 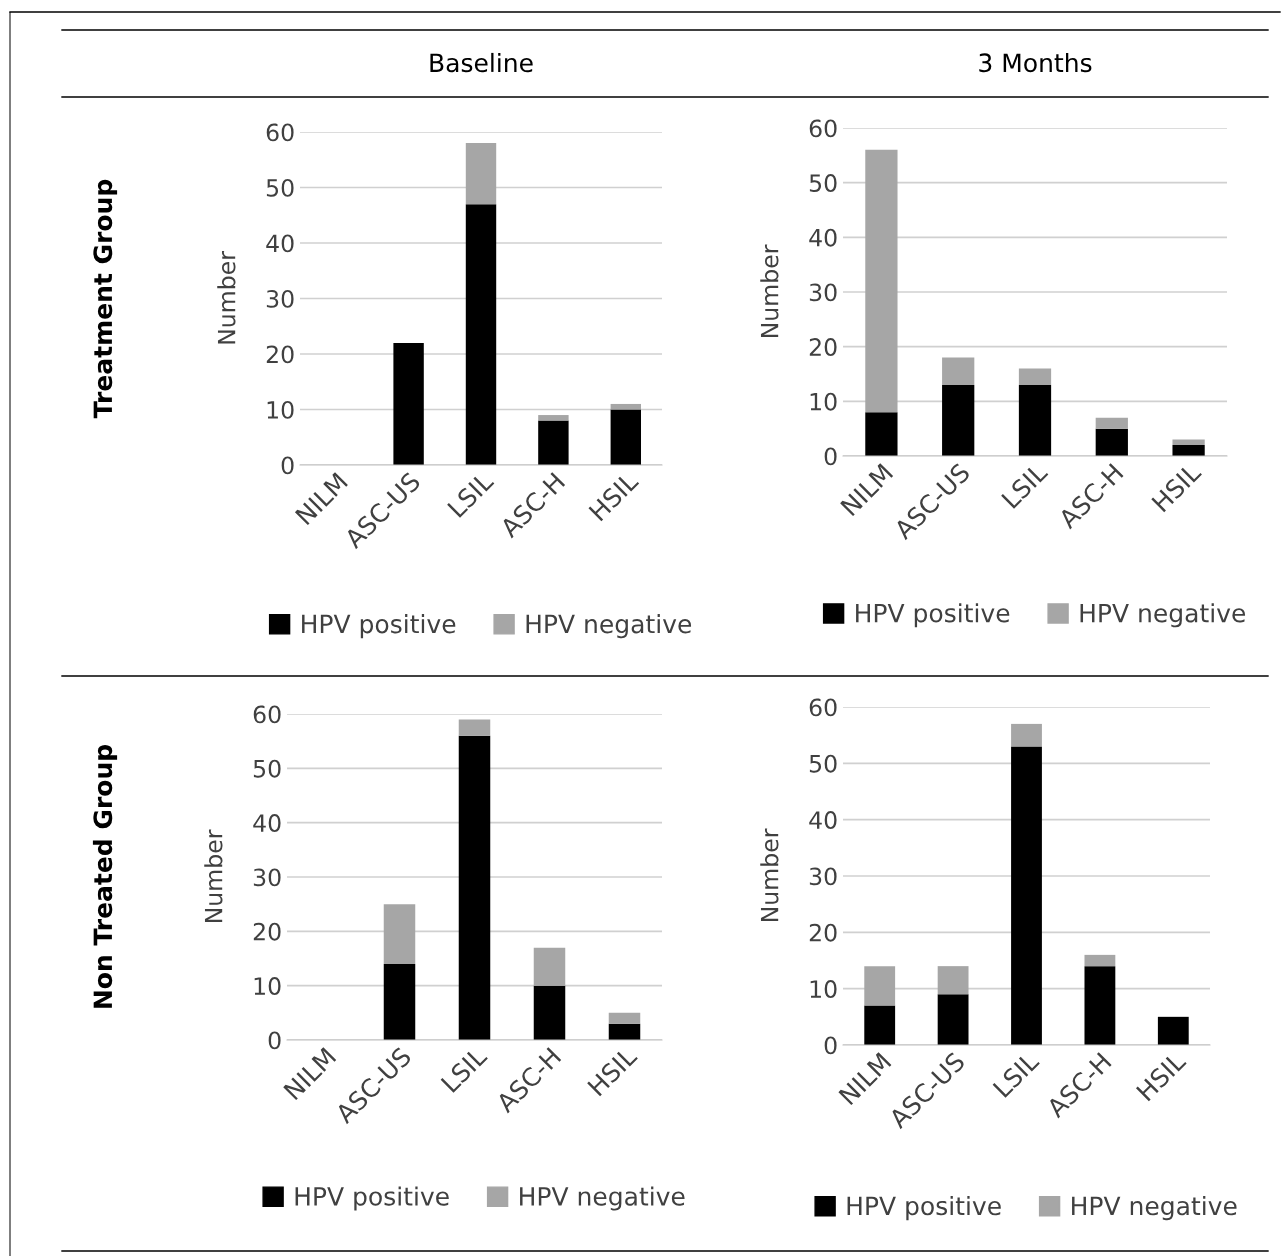 I want to click on chart-title: 3 Months, so click(x=1035, y=62).